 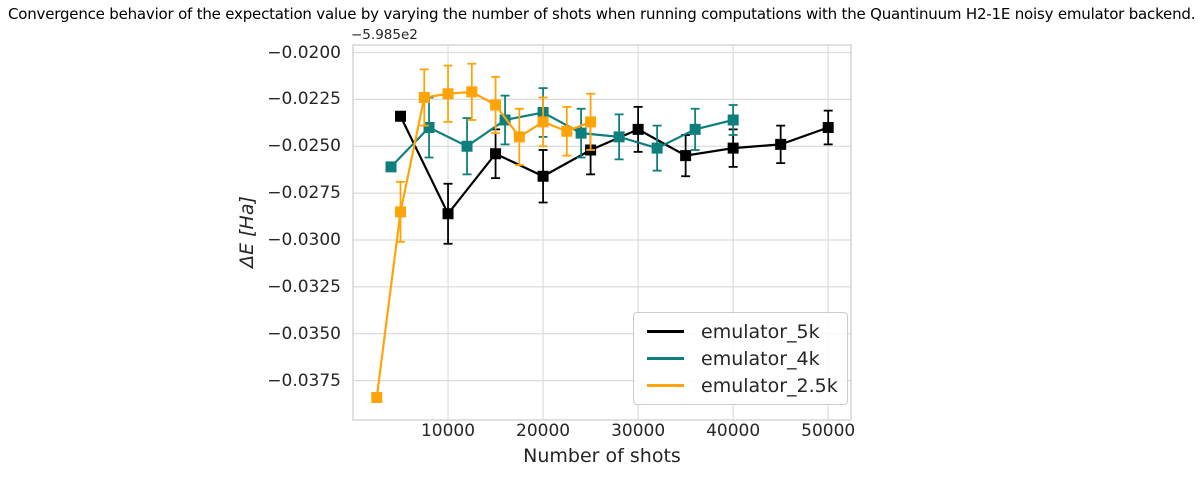 What do you see at coordinates (304, 146) in the screenshot?
I see `y-tick-label: −0.0250` at bounding box center [304, 146].